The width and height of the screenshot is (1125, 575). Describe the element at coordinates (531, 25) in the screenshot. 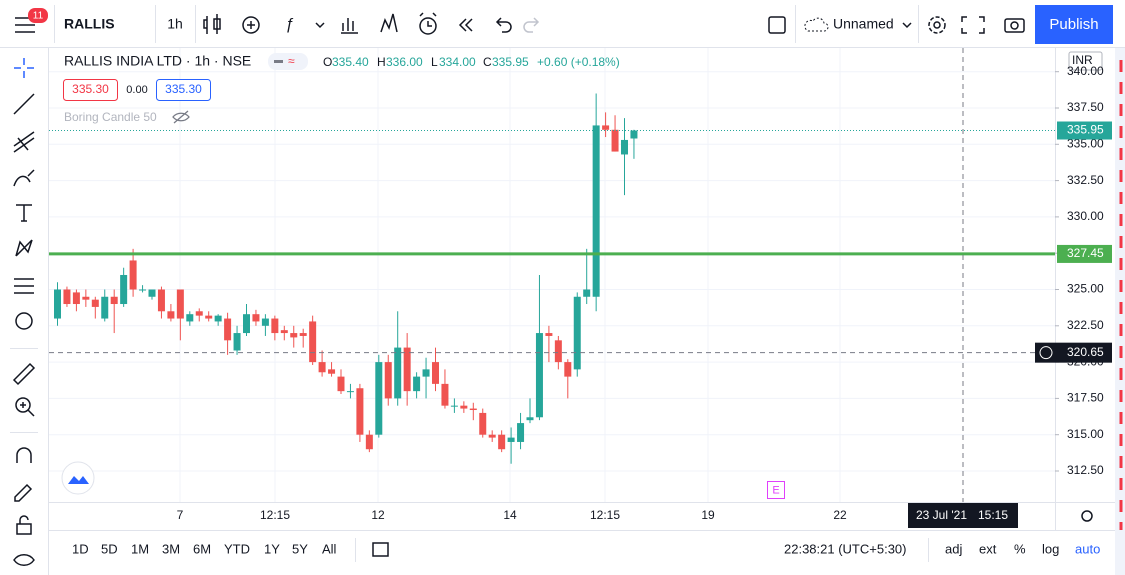

I see `redo` at that location.